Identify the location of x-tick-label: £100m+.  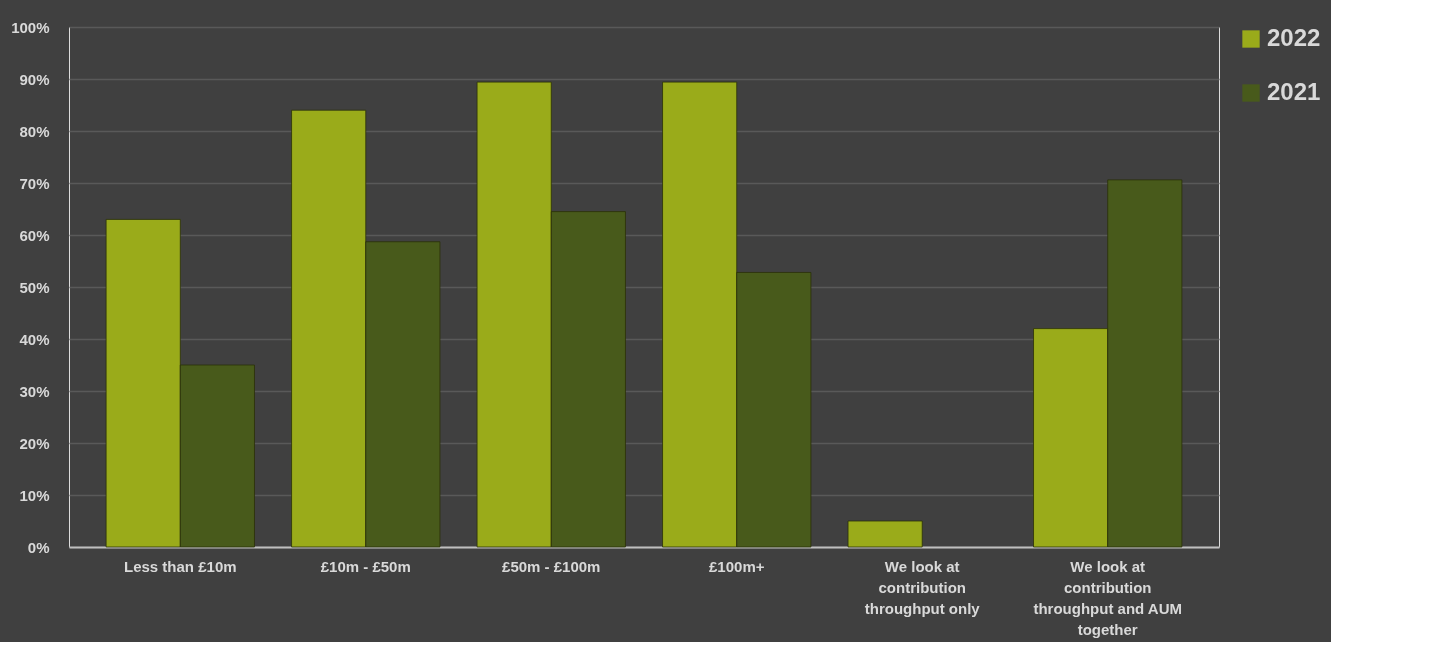
(737, 566).